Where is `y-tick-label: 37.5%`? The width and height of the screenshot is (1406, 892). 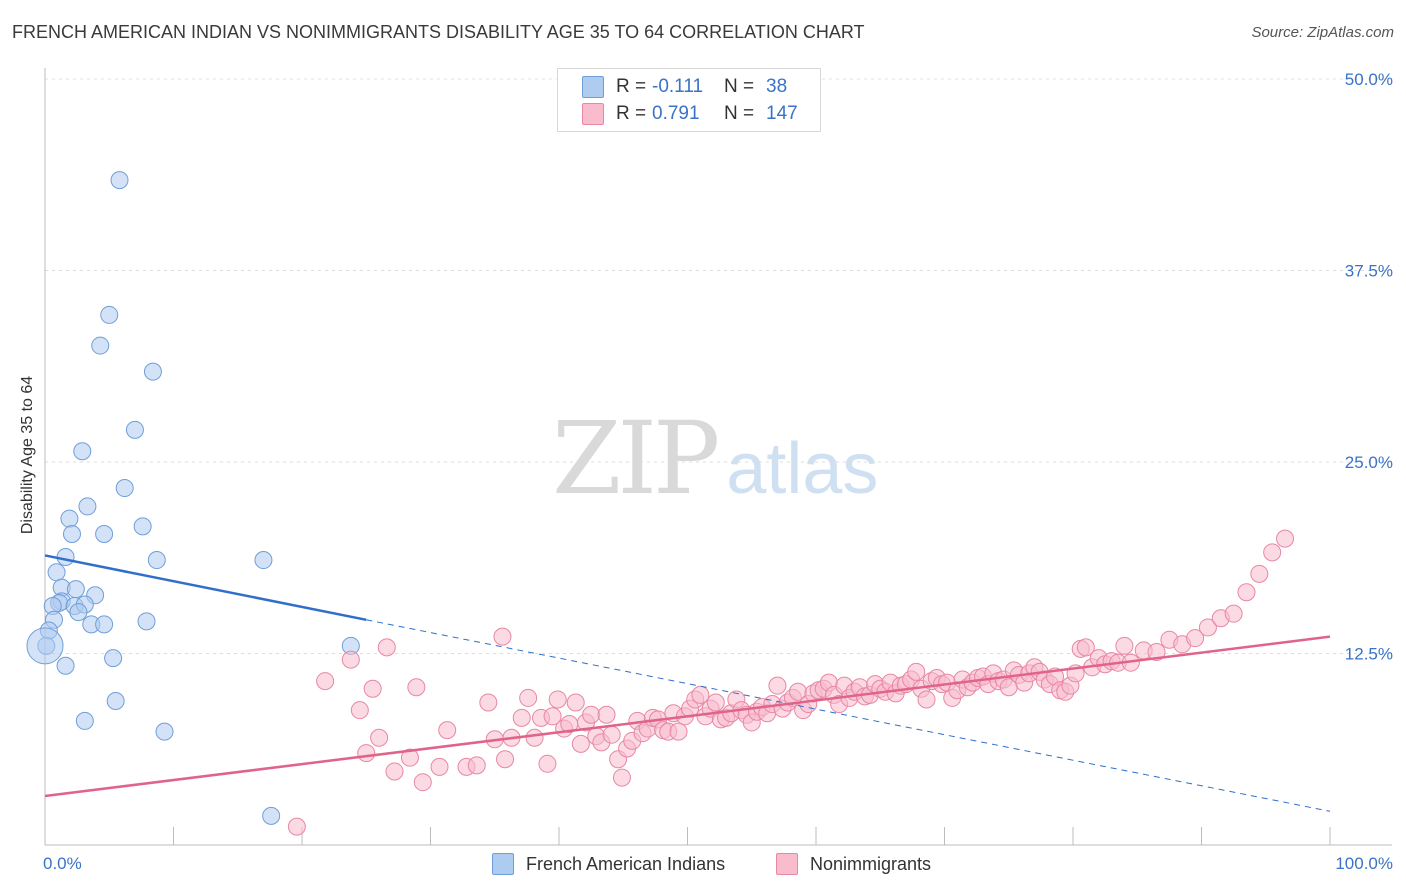
y-tick-label: 37.5% is located at coordinates (1369, 271).